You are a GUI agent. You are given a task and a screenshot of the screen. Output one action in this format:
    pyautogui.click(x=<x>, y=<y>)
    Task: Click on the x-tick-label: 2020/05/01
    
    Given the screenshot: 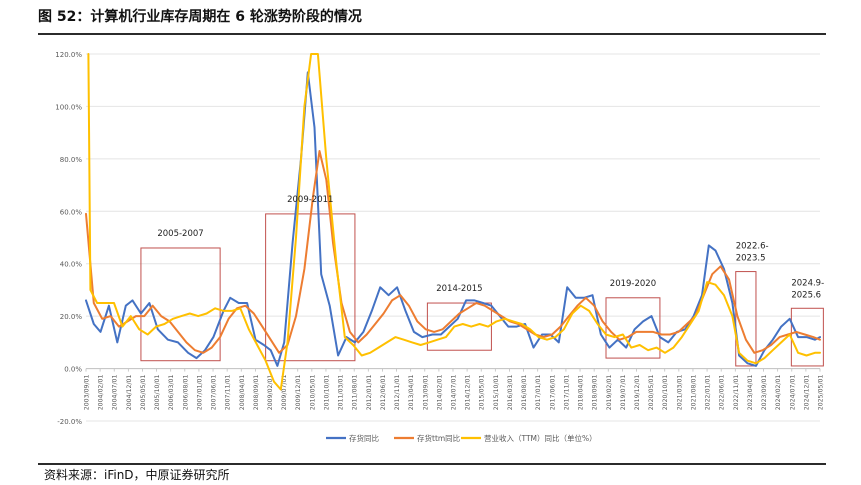 What is the action you would take?
    pyautogui.click(x=651, y=393)
    